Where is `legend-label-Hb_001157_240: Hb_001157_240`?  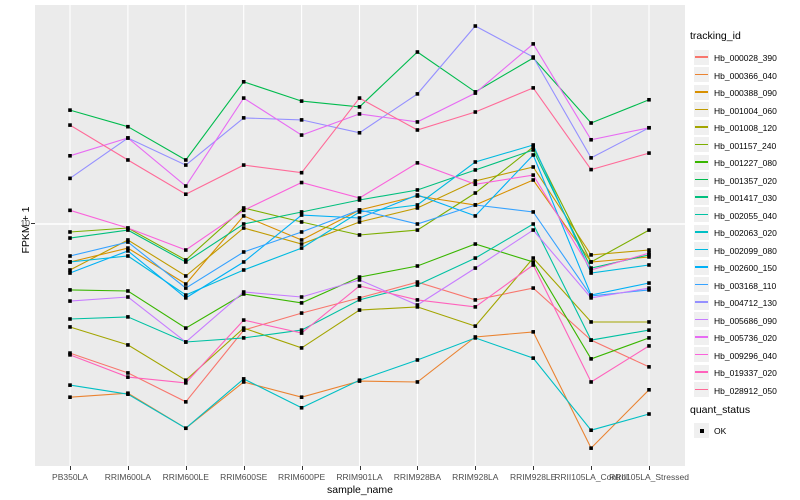
legend-label-Hb_001157_240: Hb_001157_240 is located at coordinates (745, 145).